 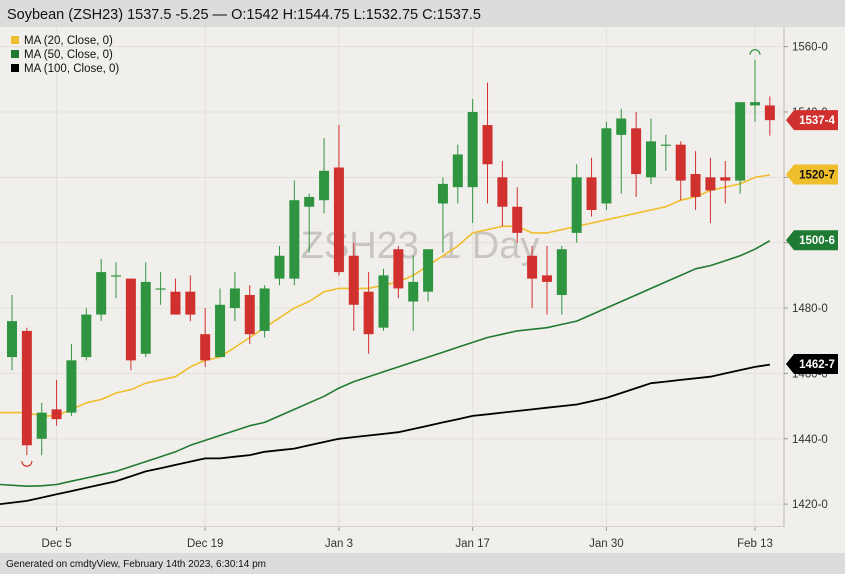 I want to click on time-axis-area, so click(x=422, y=540).